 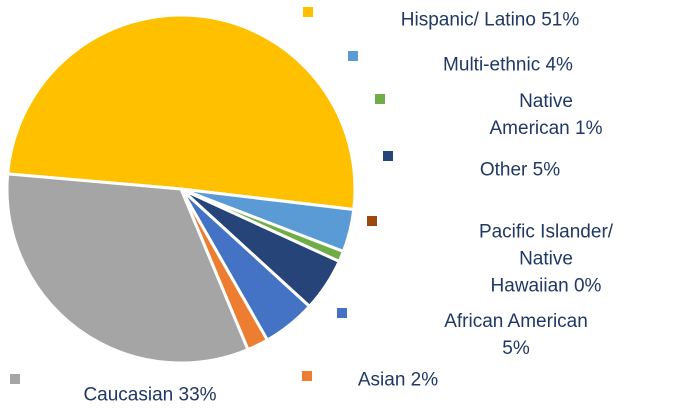 I want to click on data-label: Other 5%, so click(x=520, y=170).